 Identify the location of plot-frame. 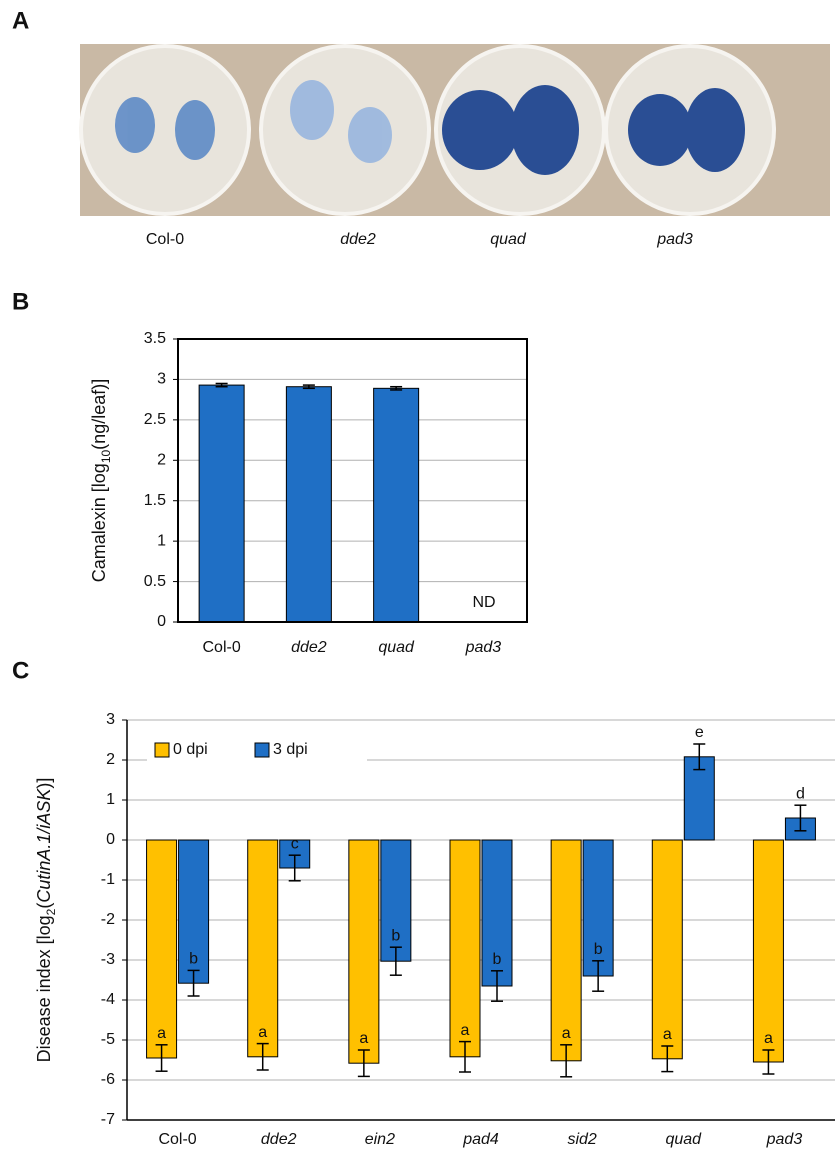
(352, 480).